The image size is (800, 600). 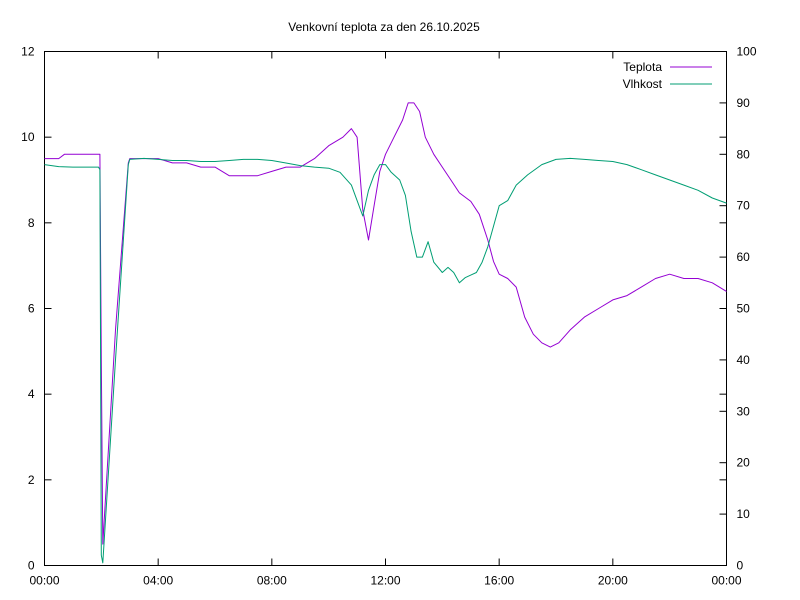 What do you see at coordinates (744, 411) in the screenshot?
I see `y-right-tick-label: 30` at bounding box center [744, 411].